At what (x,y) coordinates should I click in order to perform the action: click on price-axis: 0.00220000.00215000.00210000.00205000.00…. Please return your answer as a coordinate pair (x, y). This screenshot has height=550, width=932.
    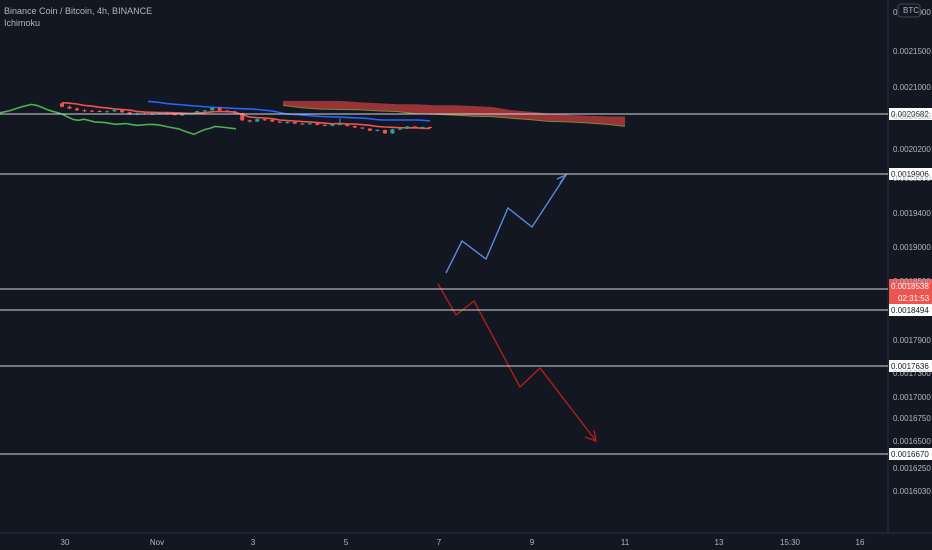
    Looking at the image, I should click on (912, 249).